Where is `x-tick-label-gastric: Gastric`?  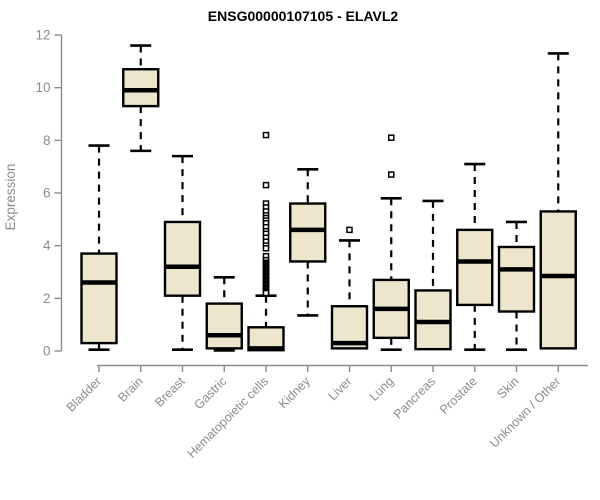 x-tick-label-gastric: Gastric is located at coordinates (210, 393).